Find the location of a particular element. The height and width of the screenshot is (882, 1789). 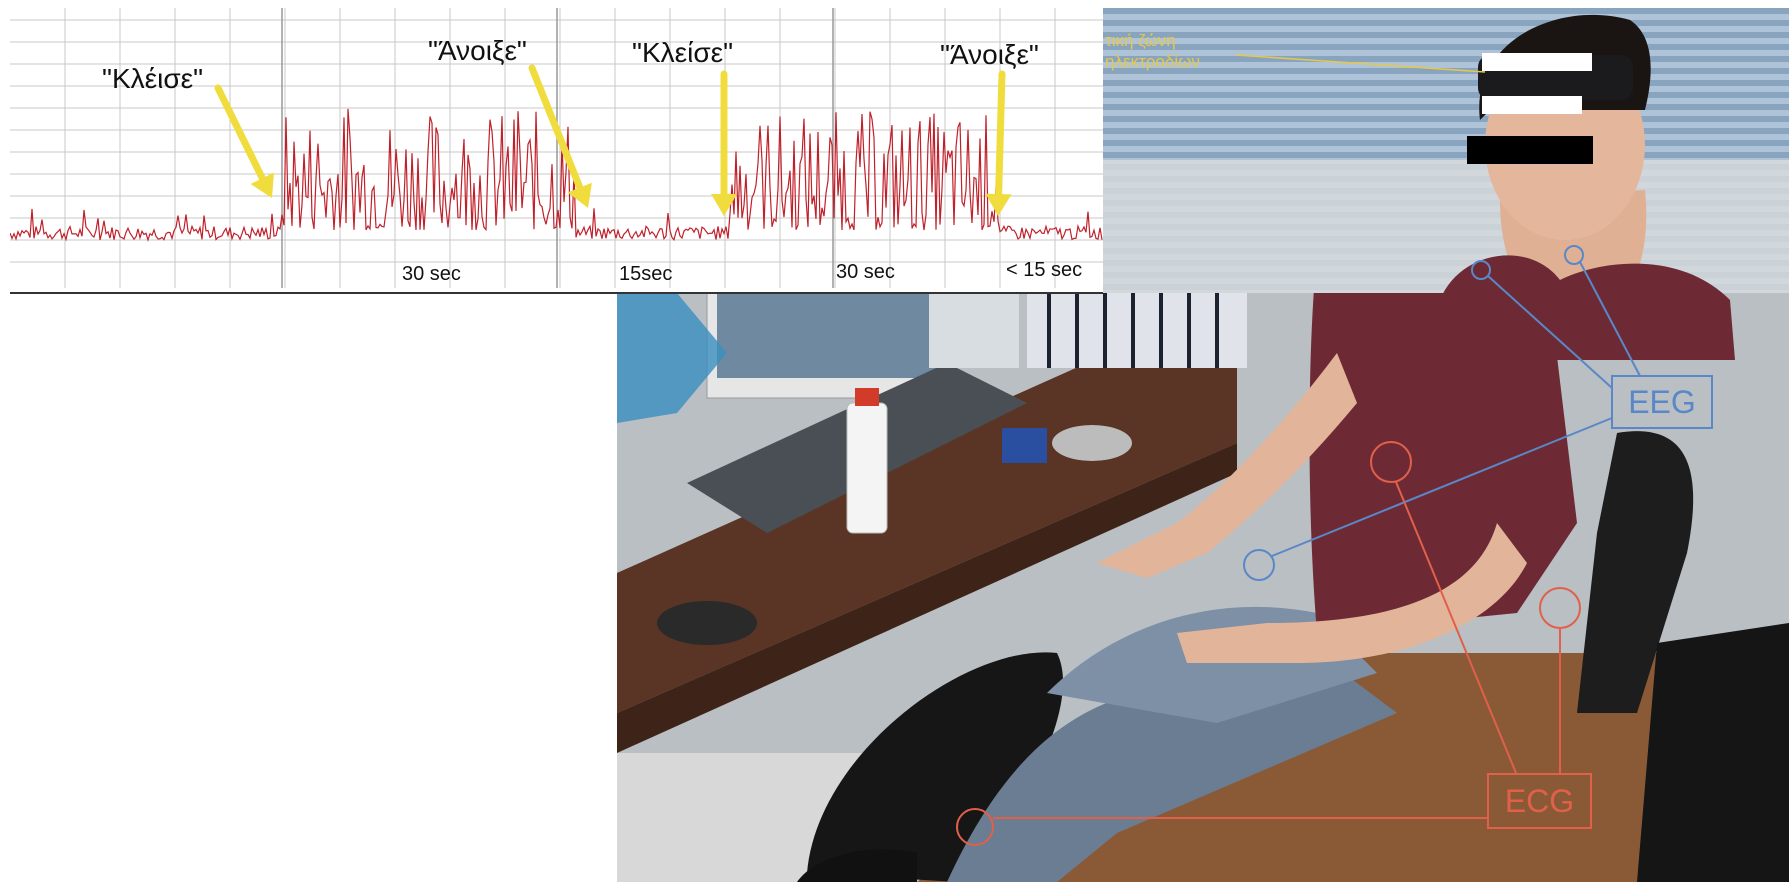

ecg-label-text: ECG is located at coordinates (1539, 800).